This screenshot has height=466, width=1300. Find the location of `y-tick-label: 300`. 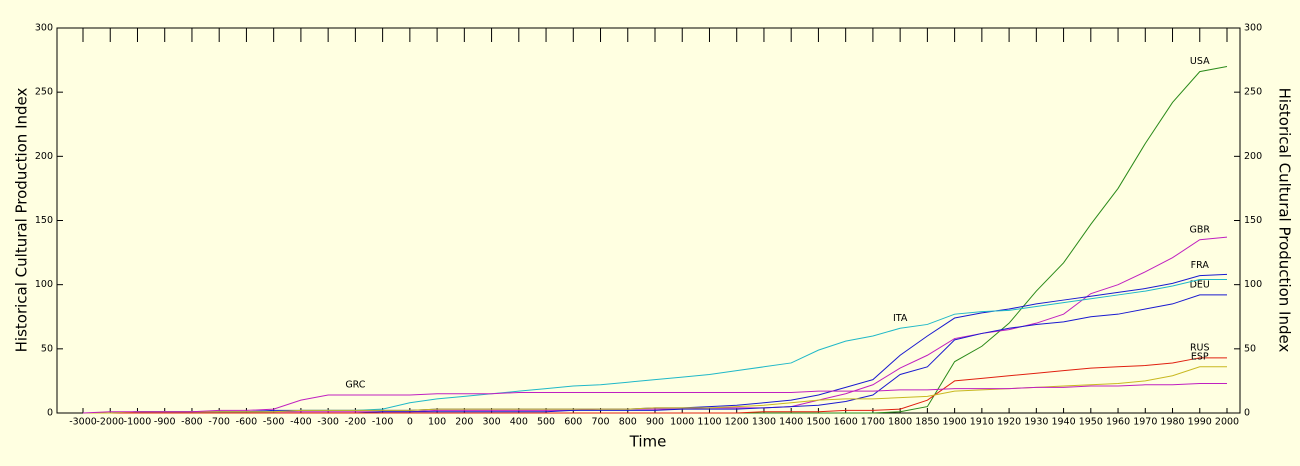

y-tick-label: 300 is located at coordinates (44, 28).